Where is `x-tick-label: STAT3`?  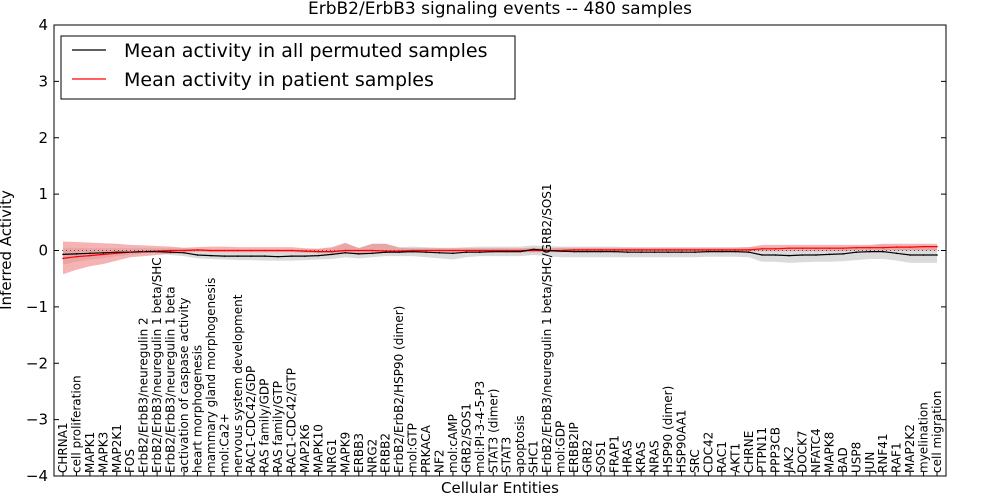
x-tick-label: STAT3 is located at coordinates (507, 455).